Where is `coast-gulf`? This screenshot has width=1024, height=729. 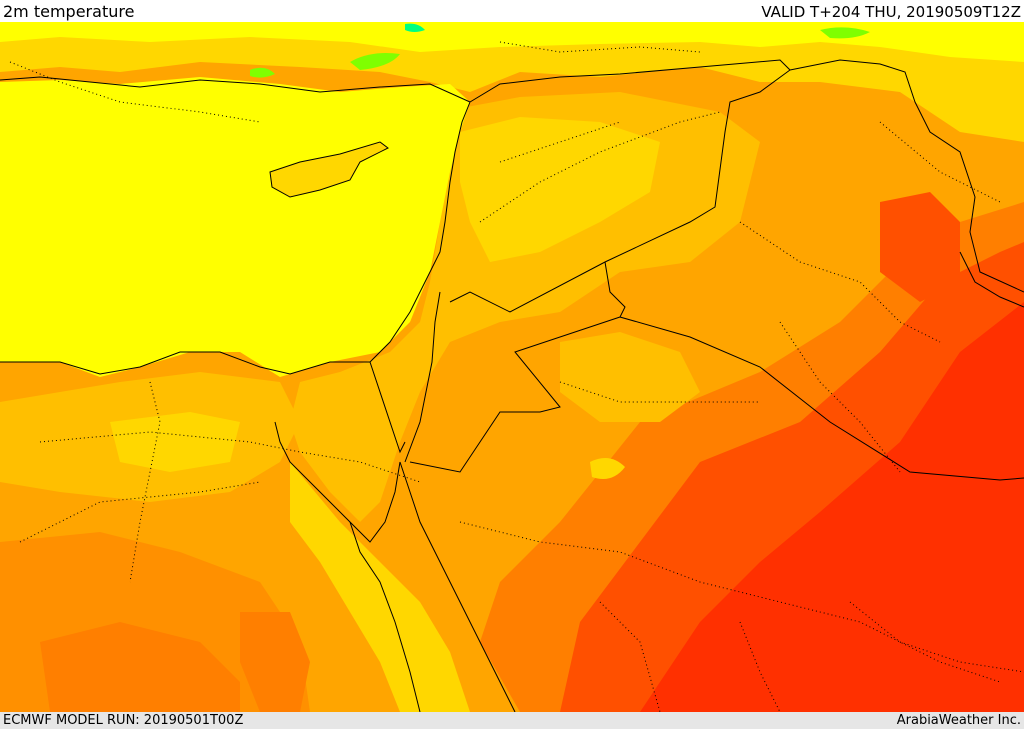
coast-gulf is located at coordinates (991, 279).